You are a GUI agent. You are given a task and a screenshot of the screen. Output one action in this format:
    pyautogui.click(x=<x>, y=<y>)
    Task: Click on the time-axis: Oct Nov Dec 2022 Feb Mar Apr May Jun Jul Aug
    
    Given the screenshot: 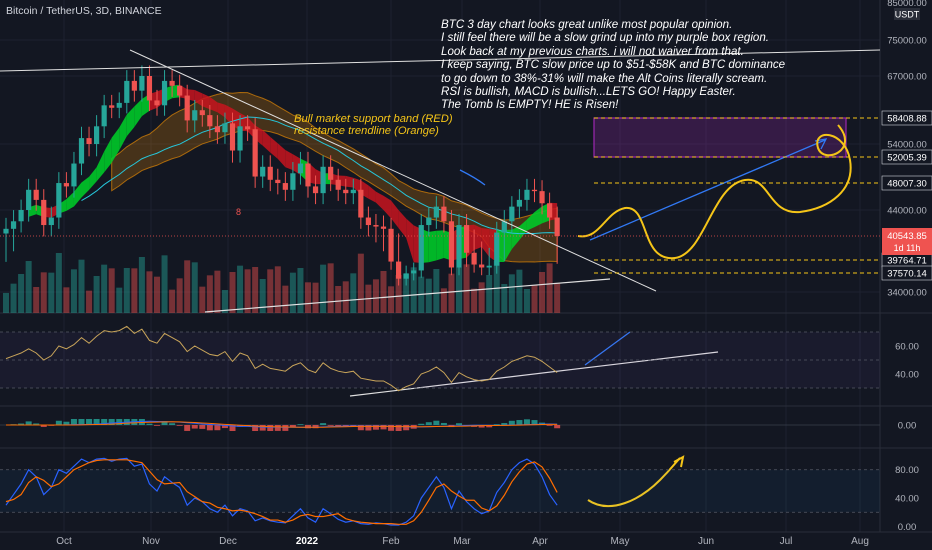 What is the action you would take?
    pyautogui.click(x=466, y=539)
    